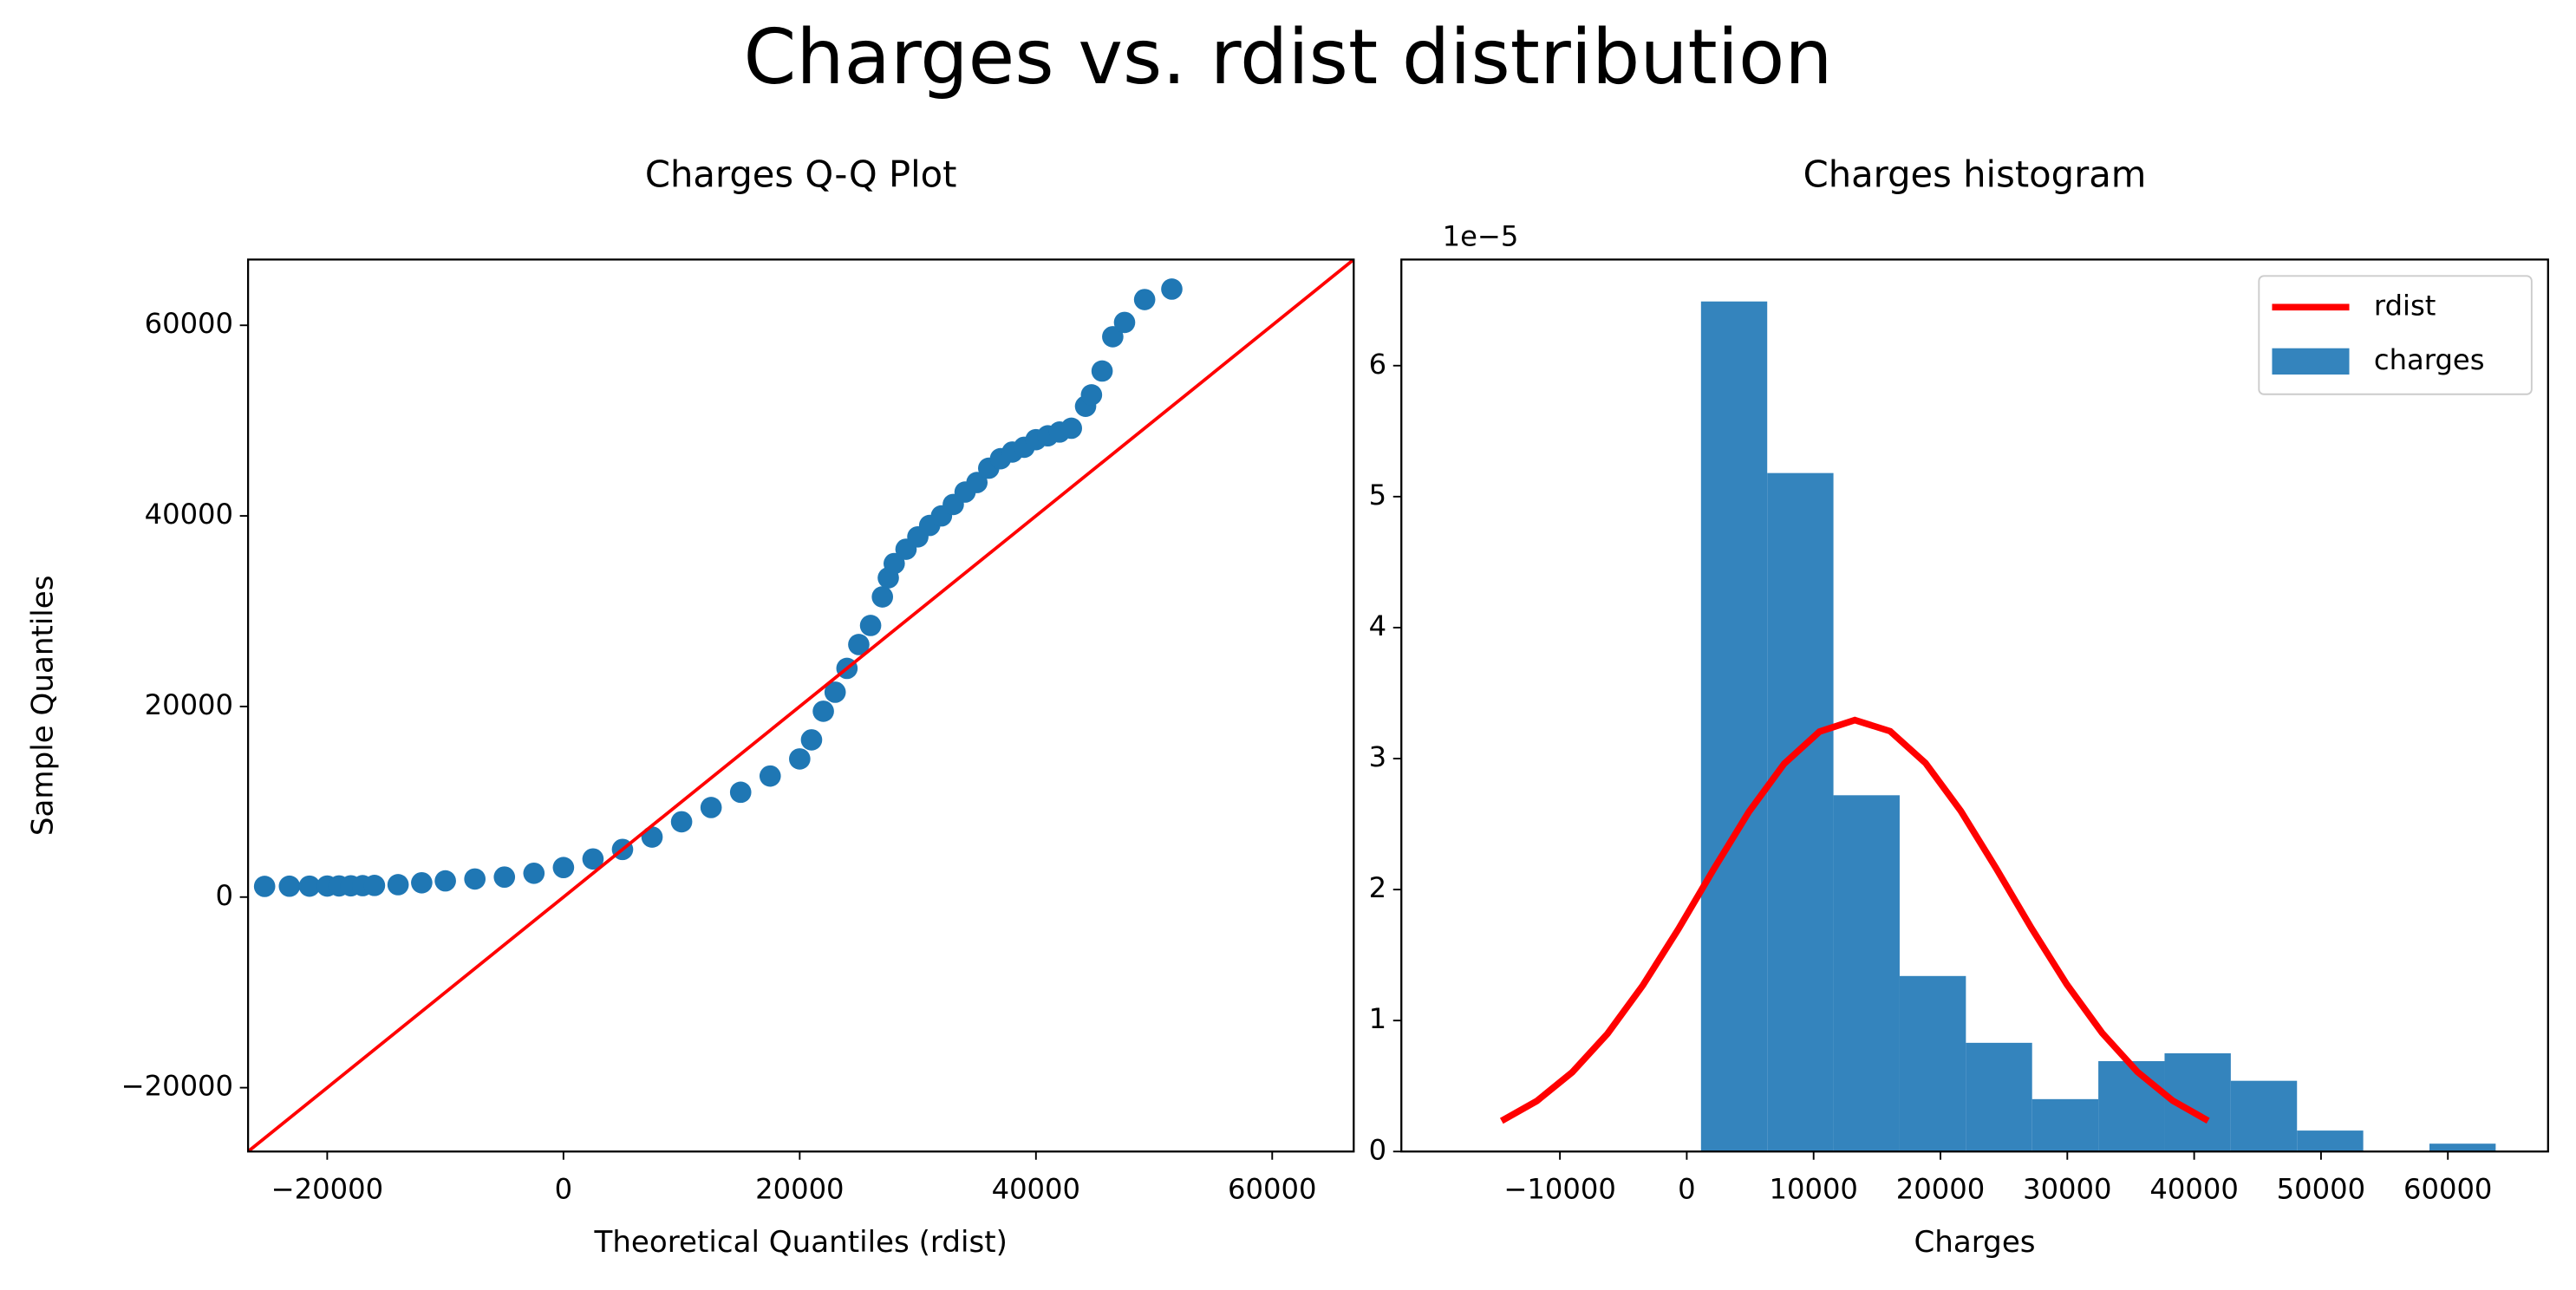 The height and width of the screenshot is (1290, 2576). I want to click on y-tick-label: 20000, so click(189, 704).